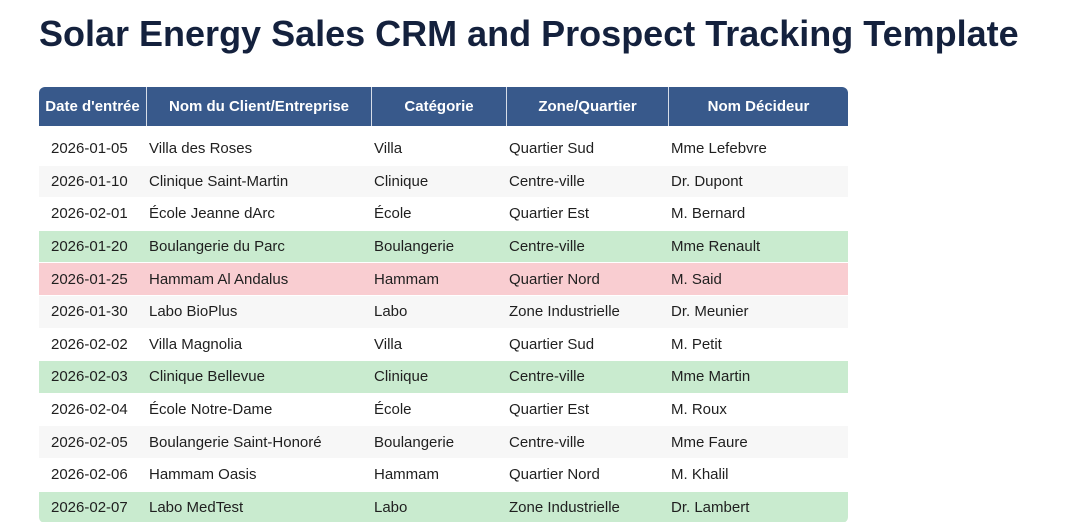  What do you see at coordinates (93, 106) in the screenshot?
I see `column-header-date: Date d'entrée` at bounding box center [93, 106].